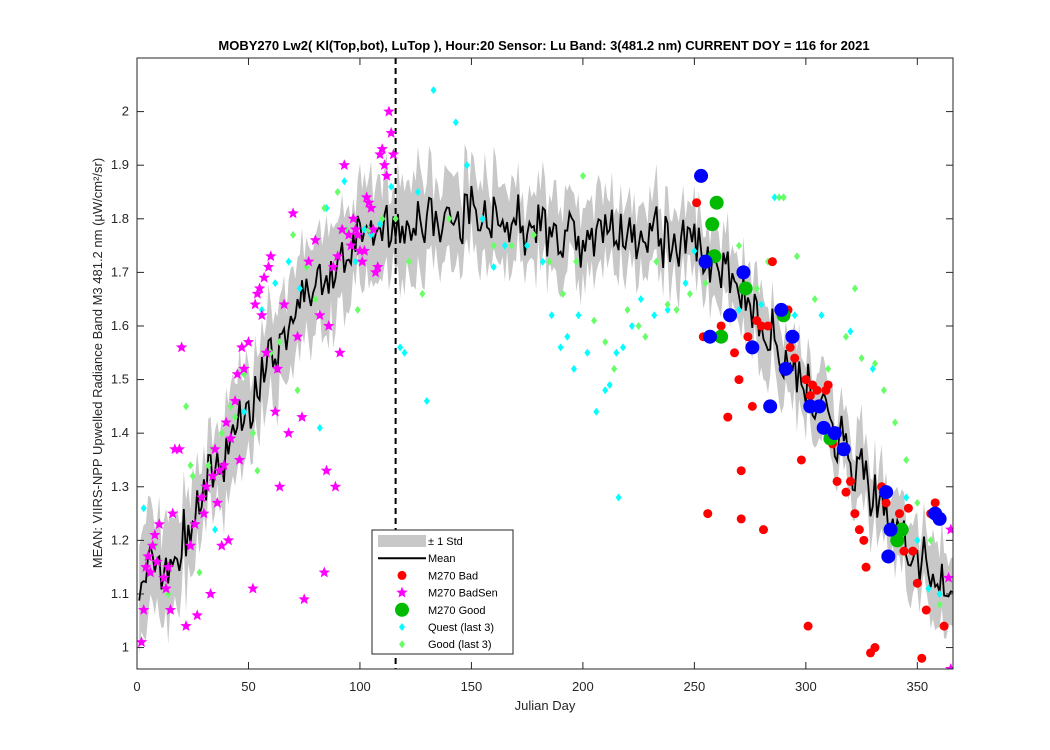  I want to click on y-tick-label: 1.9, so click(120, 164).